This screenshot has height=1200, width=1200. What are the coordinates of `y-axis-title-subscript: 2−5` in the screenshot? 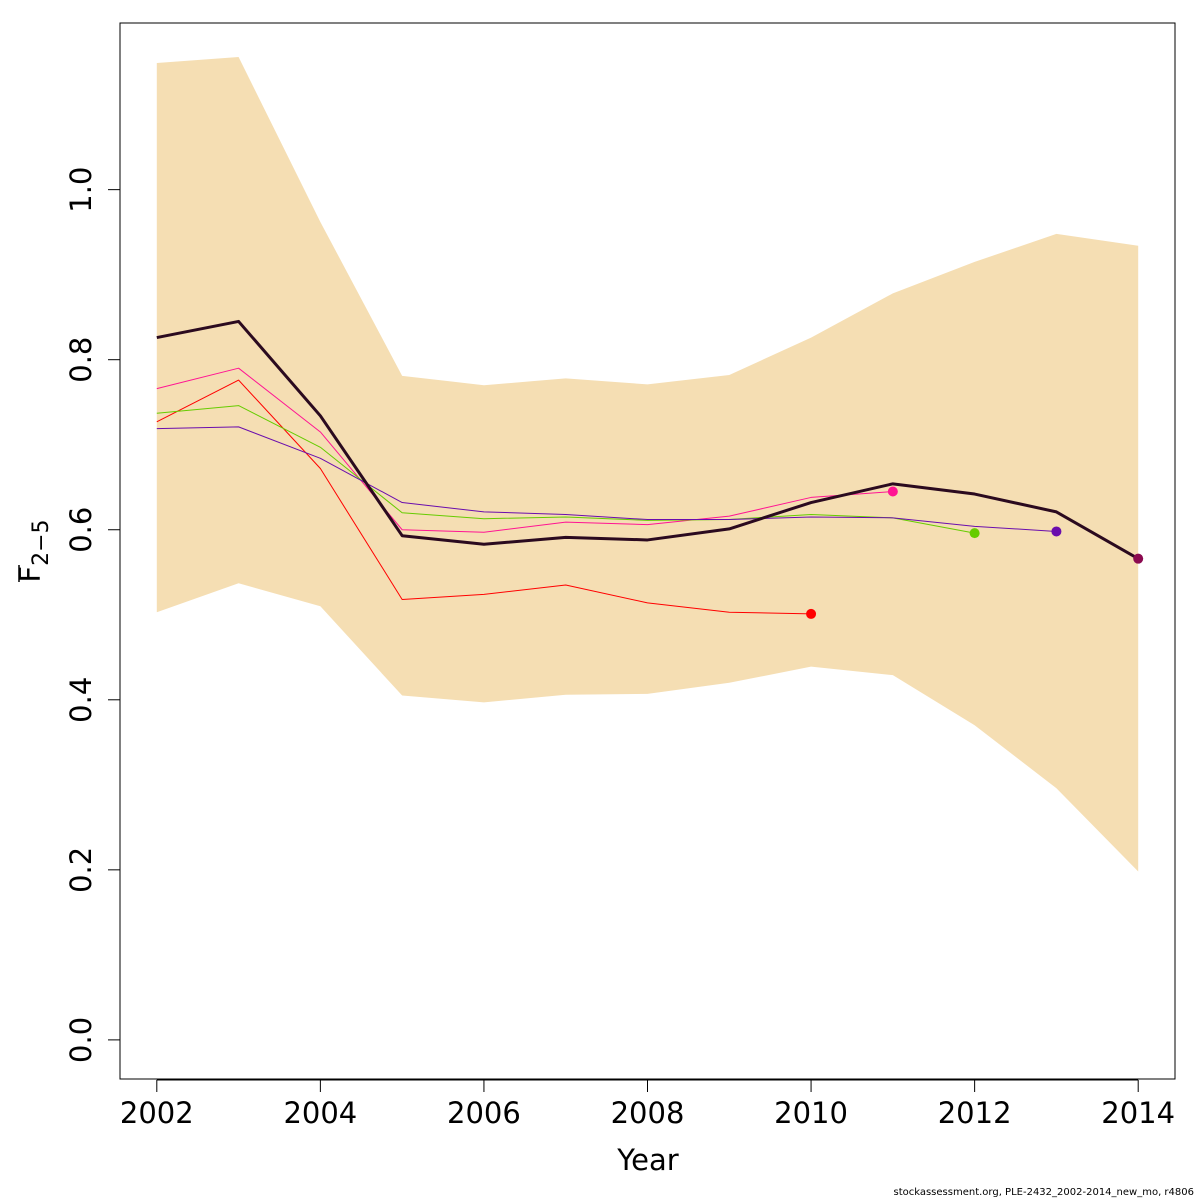 It's located at (41, 542).